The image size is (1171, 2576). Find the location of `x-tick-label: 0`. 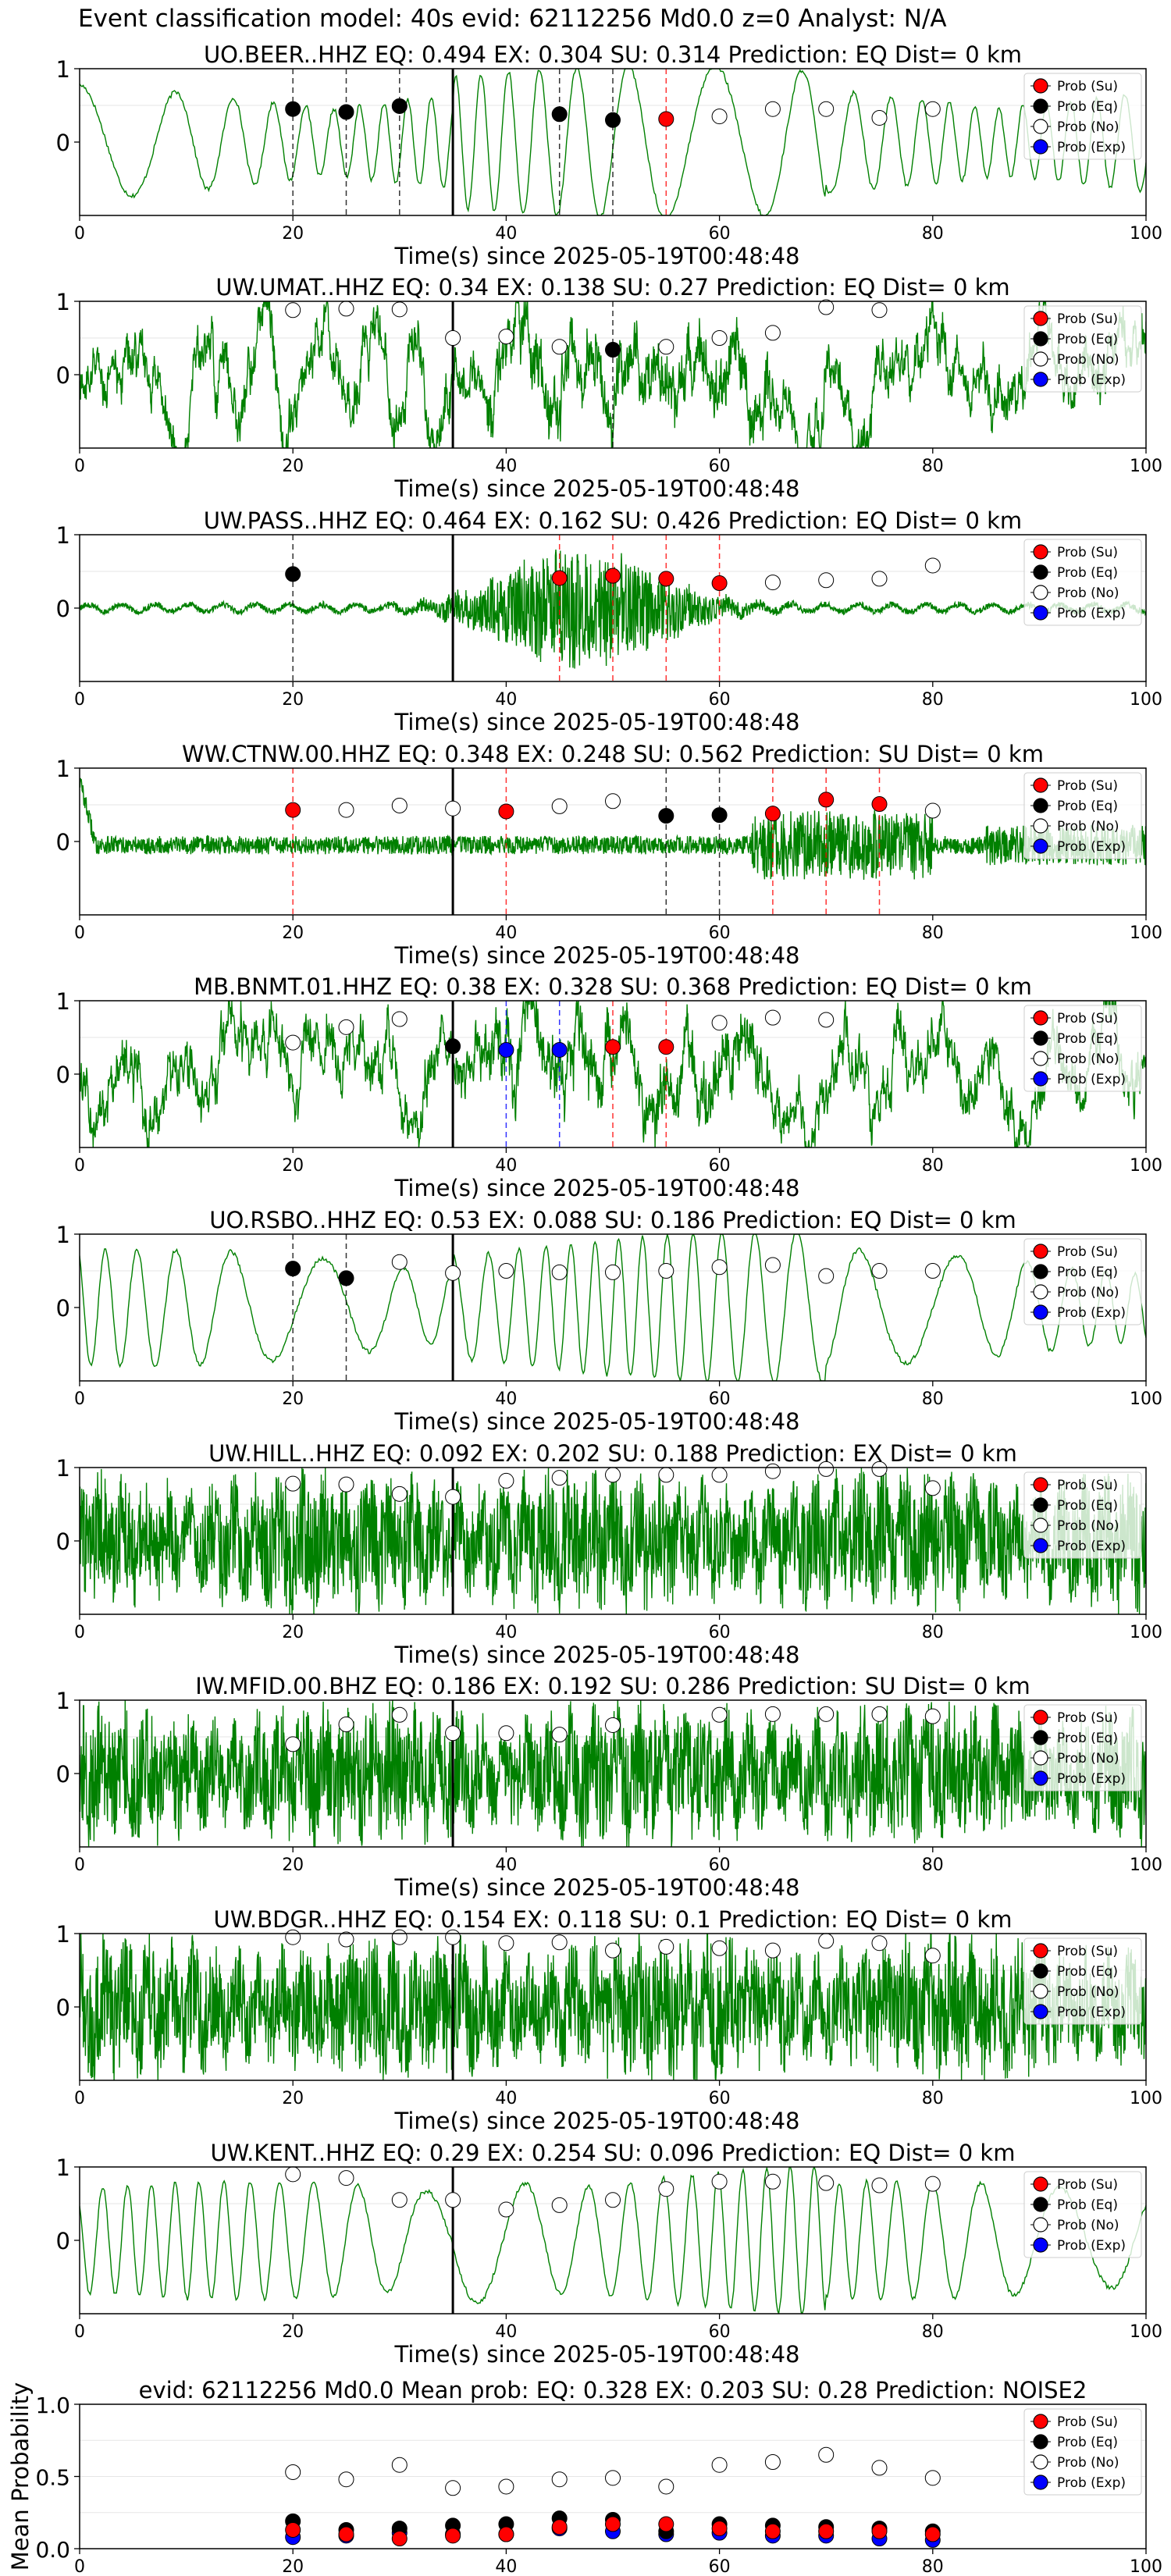

x-tick-label: 0 is located at coordinates (79, 2098).